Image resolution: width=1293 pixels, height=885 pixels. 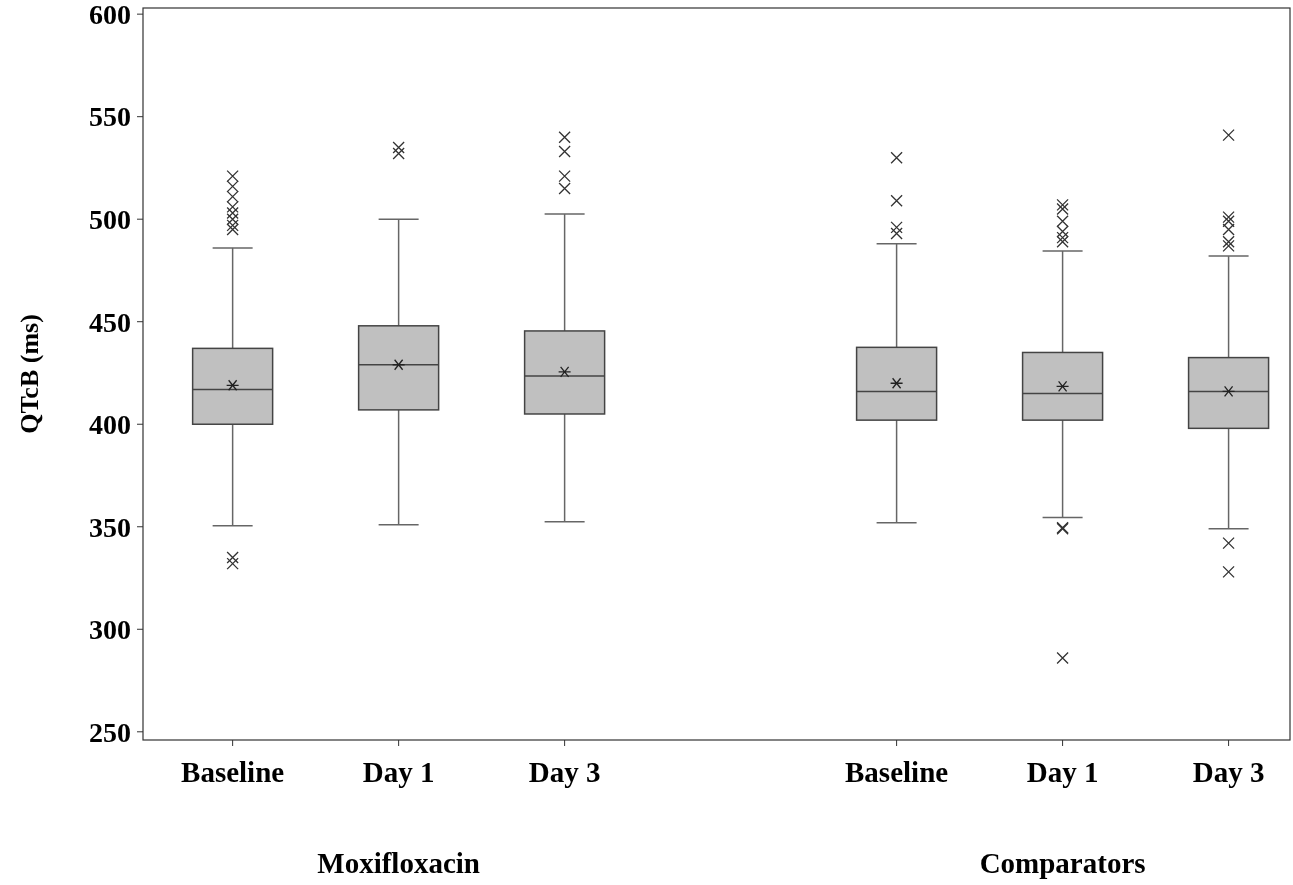 I want to click on y-tick-label: 500, so click(x=110, y=219).